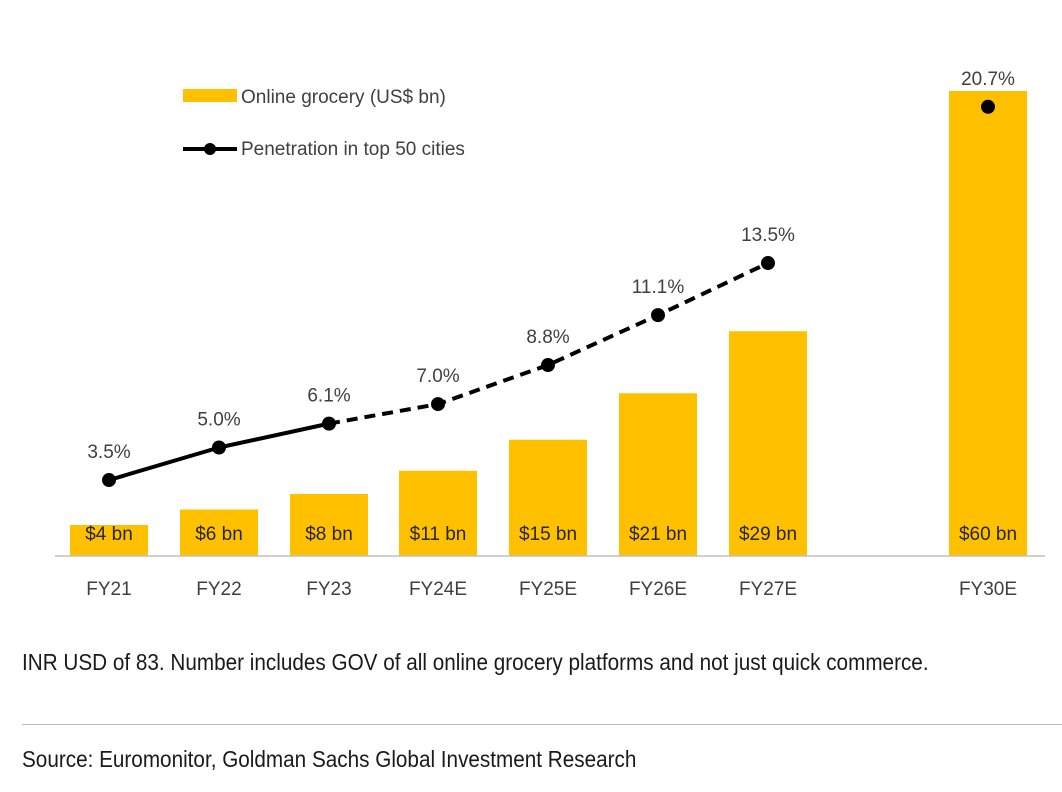 The image size is (1062, 792). What do you see at coordinates (438, 534) in the screenshot?
I see `bar-label-fy24e: $11 bn` at bounding box center [438, 534].